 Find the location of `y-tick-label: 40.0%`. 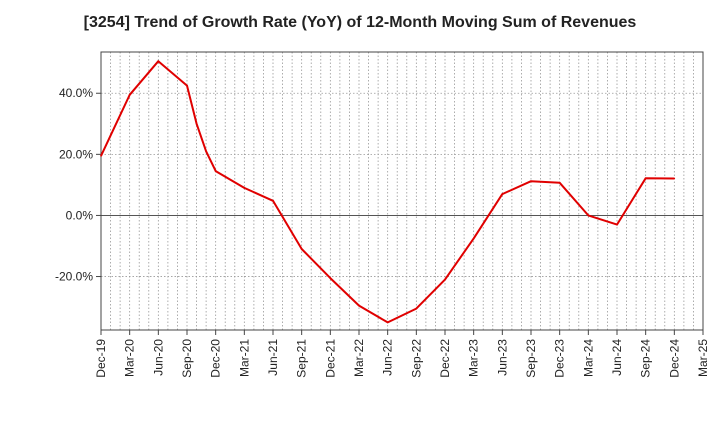

y-tick-label: 40.0% is located at coordinates (76, 93).